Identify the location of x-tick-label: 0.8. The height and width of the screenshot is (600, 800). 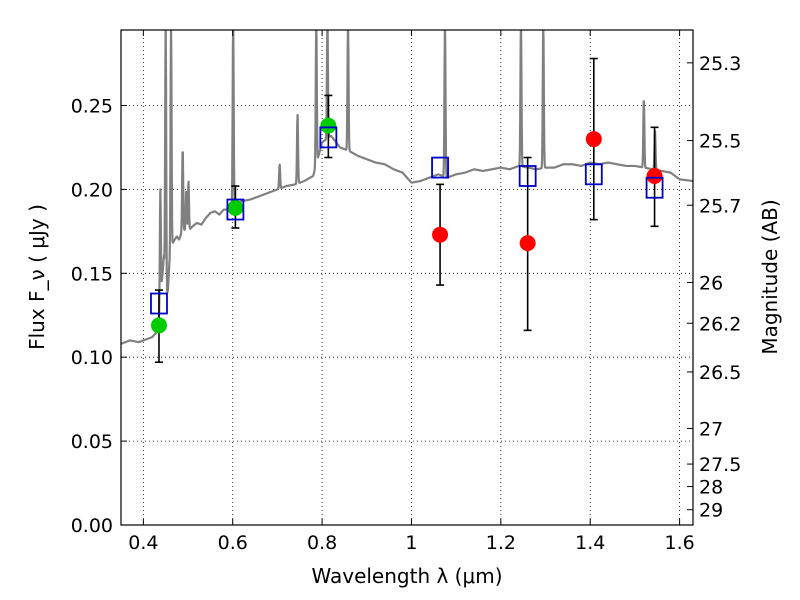
(322, 543).